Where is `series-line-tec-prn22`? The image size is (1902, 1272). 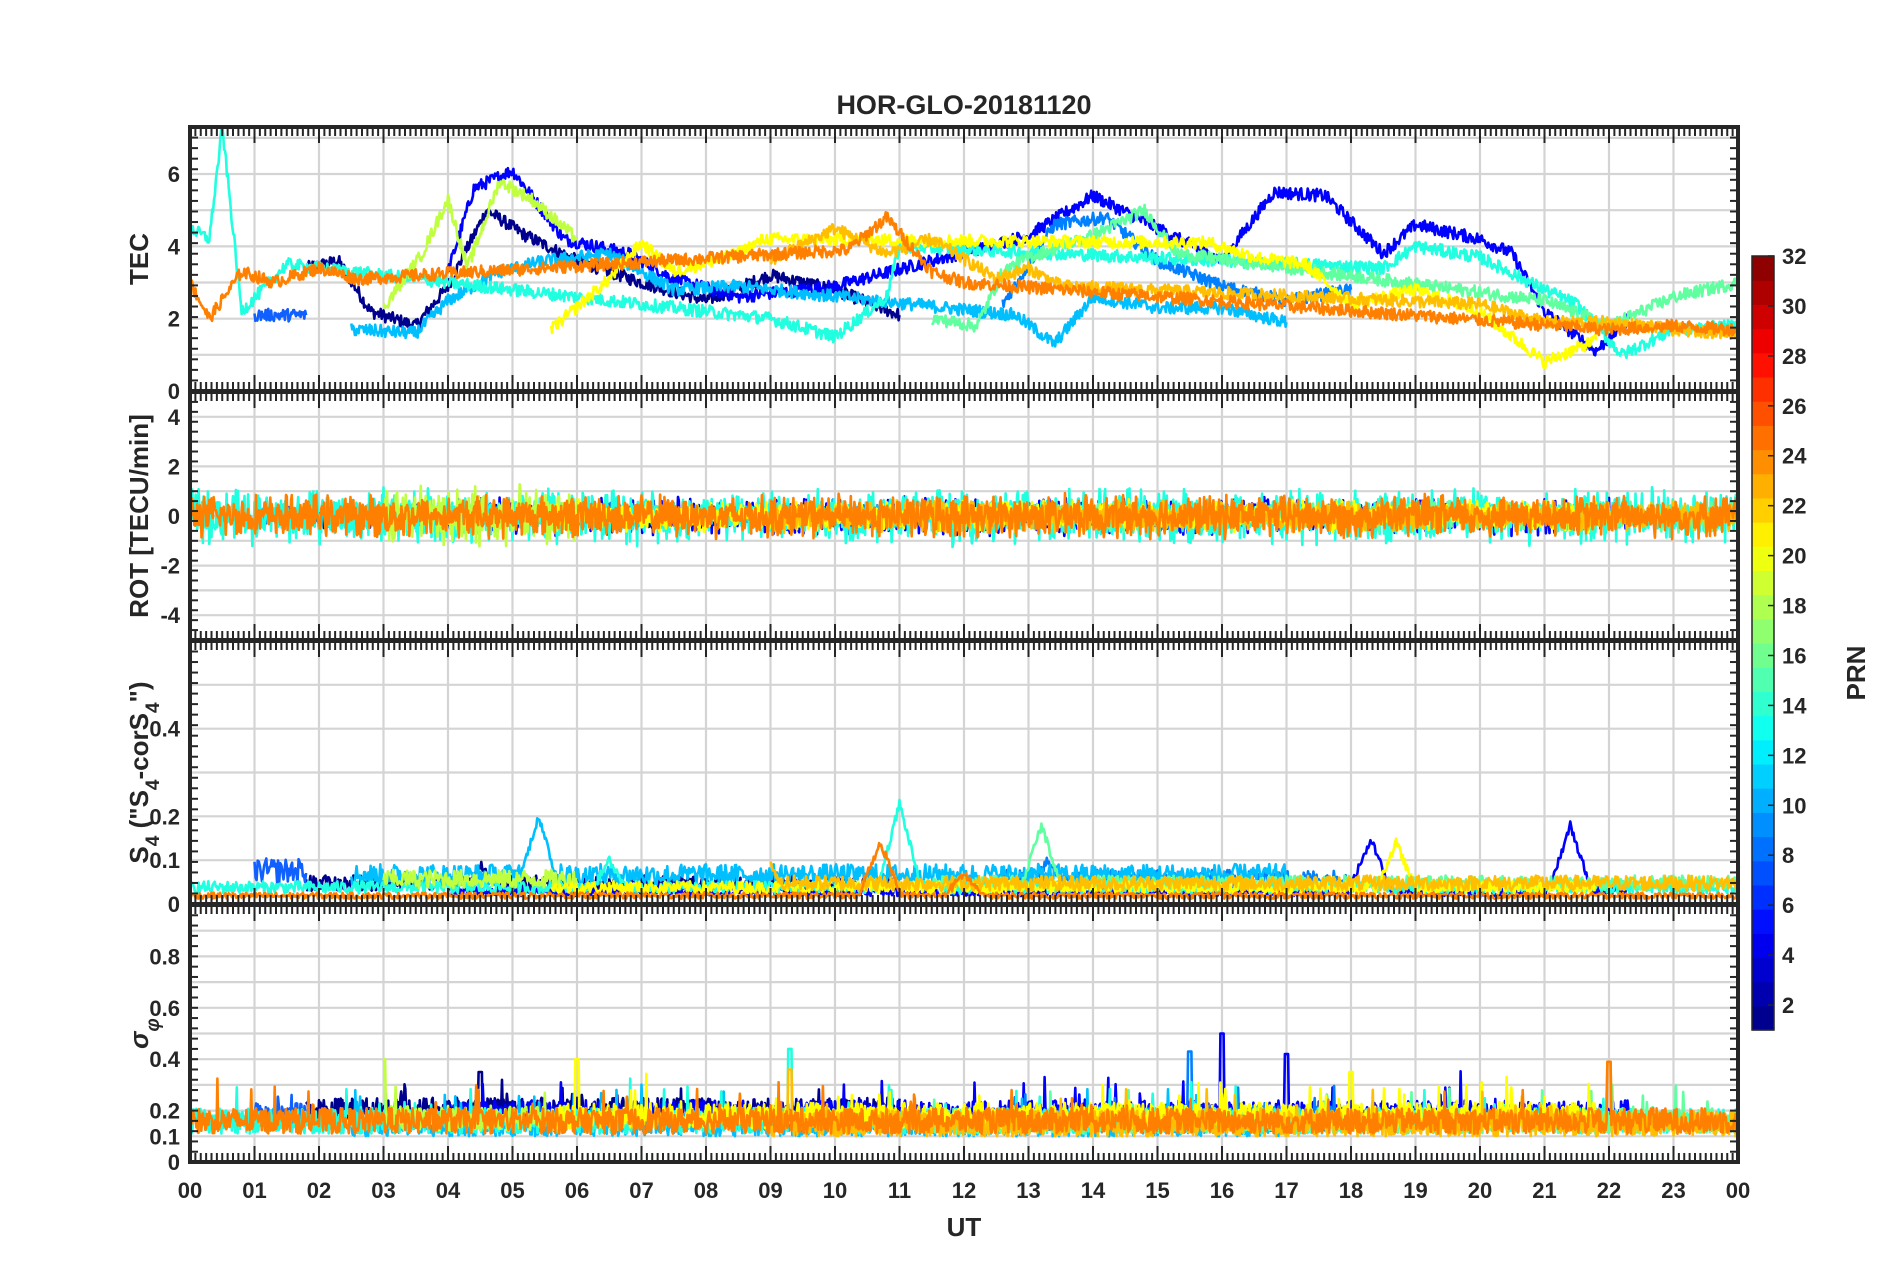
series-line-tec-prn22 is located at coordinates (1253, 281).